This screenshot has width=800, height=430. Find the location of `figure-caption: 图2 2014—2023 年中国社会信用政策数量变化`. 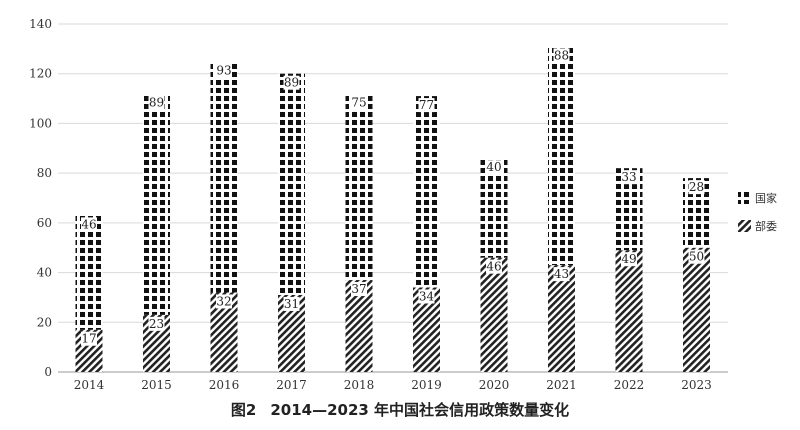

figure-caption: 图2 2014—2023 年中国社会信用政策数量变化 is located at coordinates (400, 409).